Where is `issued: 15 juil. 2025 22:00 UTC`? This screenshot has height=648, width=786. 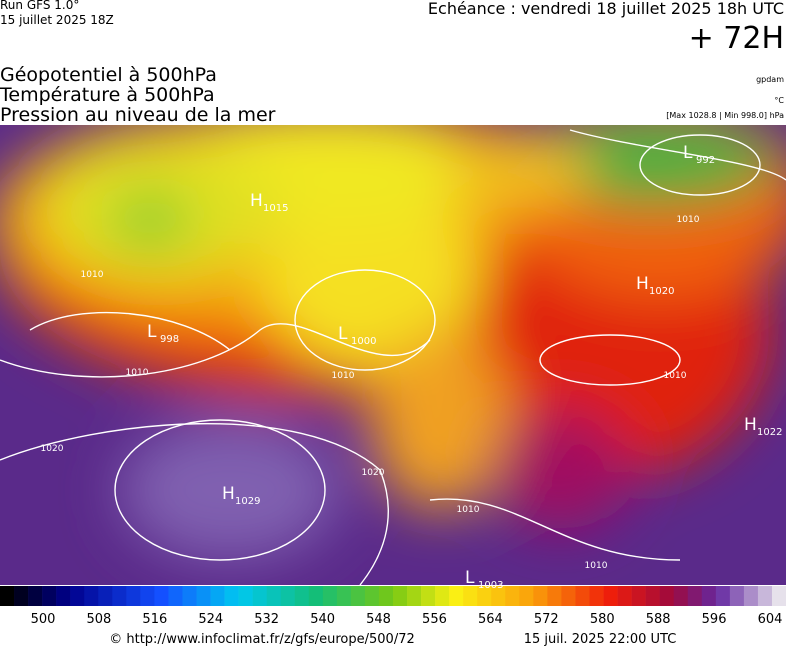 issued: 15 juil. 2025 22:00 UTC is located at coordinates (600, 639).